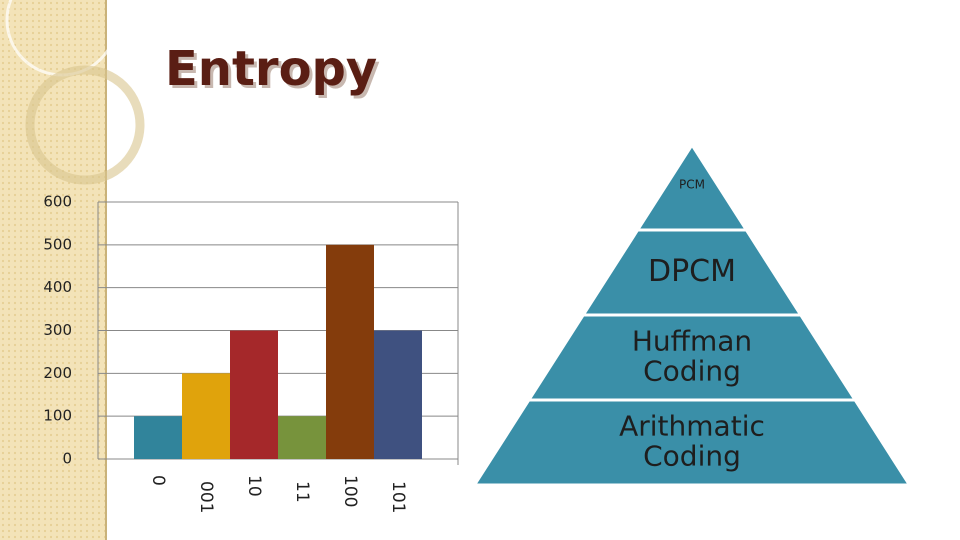  What do you see at coordinates (57, 244) in the screenshot?
I see `y-tick-label: 500` at bounding box center [57, 244].